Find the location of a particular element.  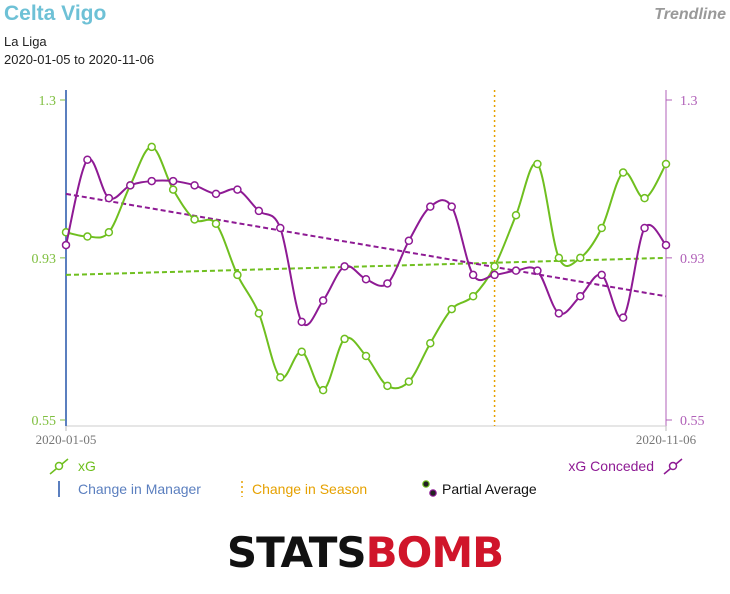

legend-xg-conceded-marker-icon is located at coordinates (673, 466).